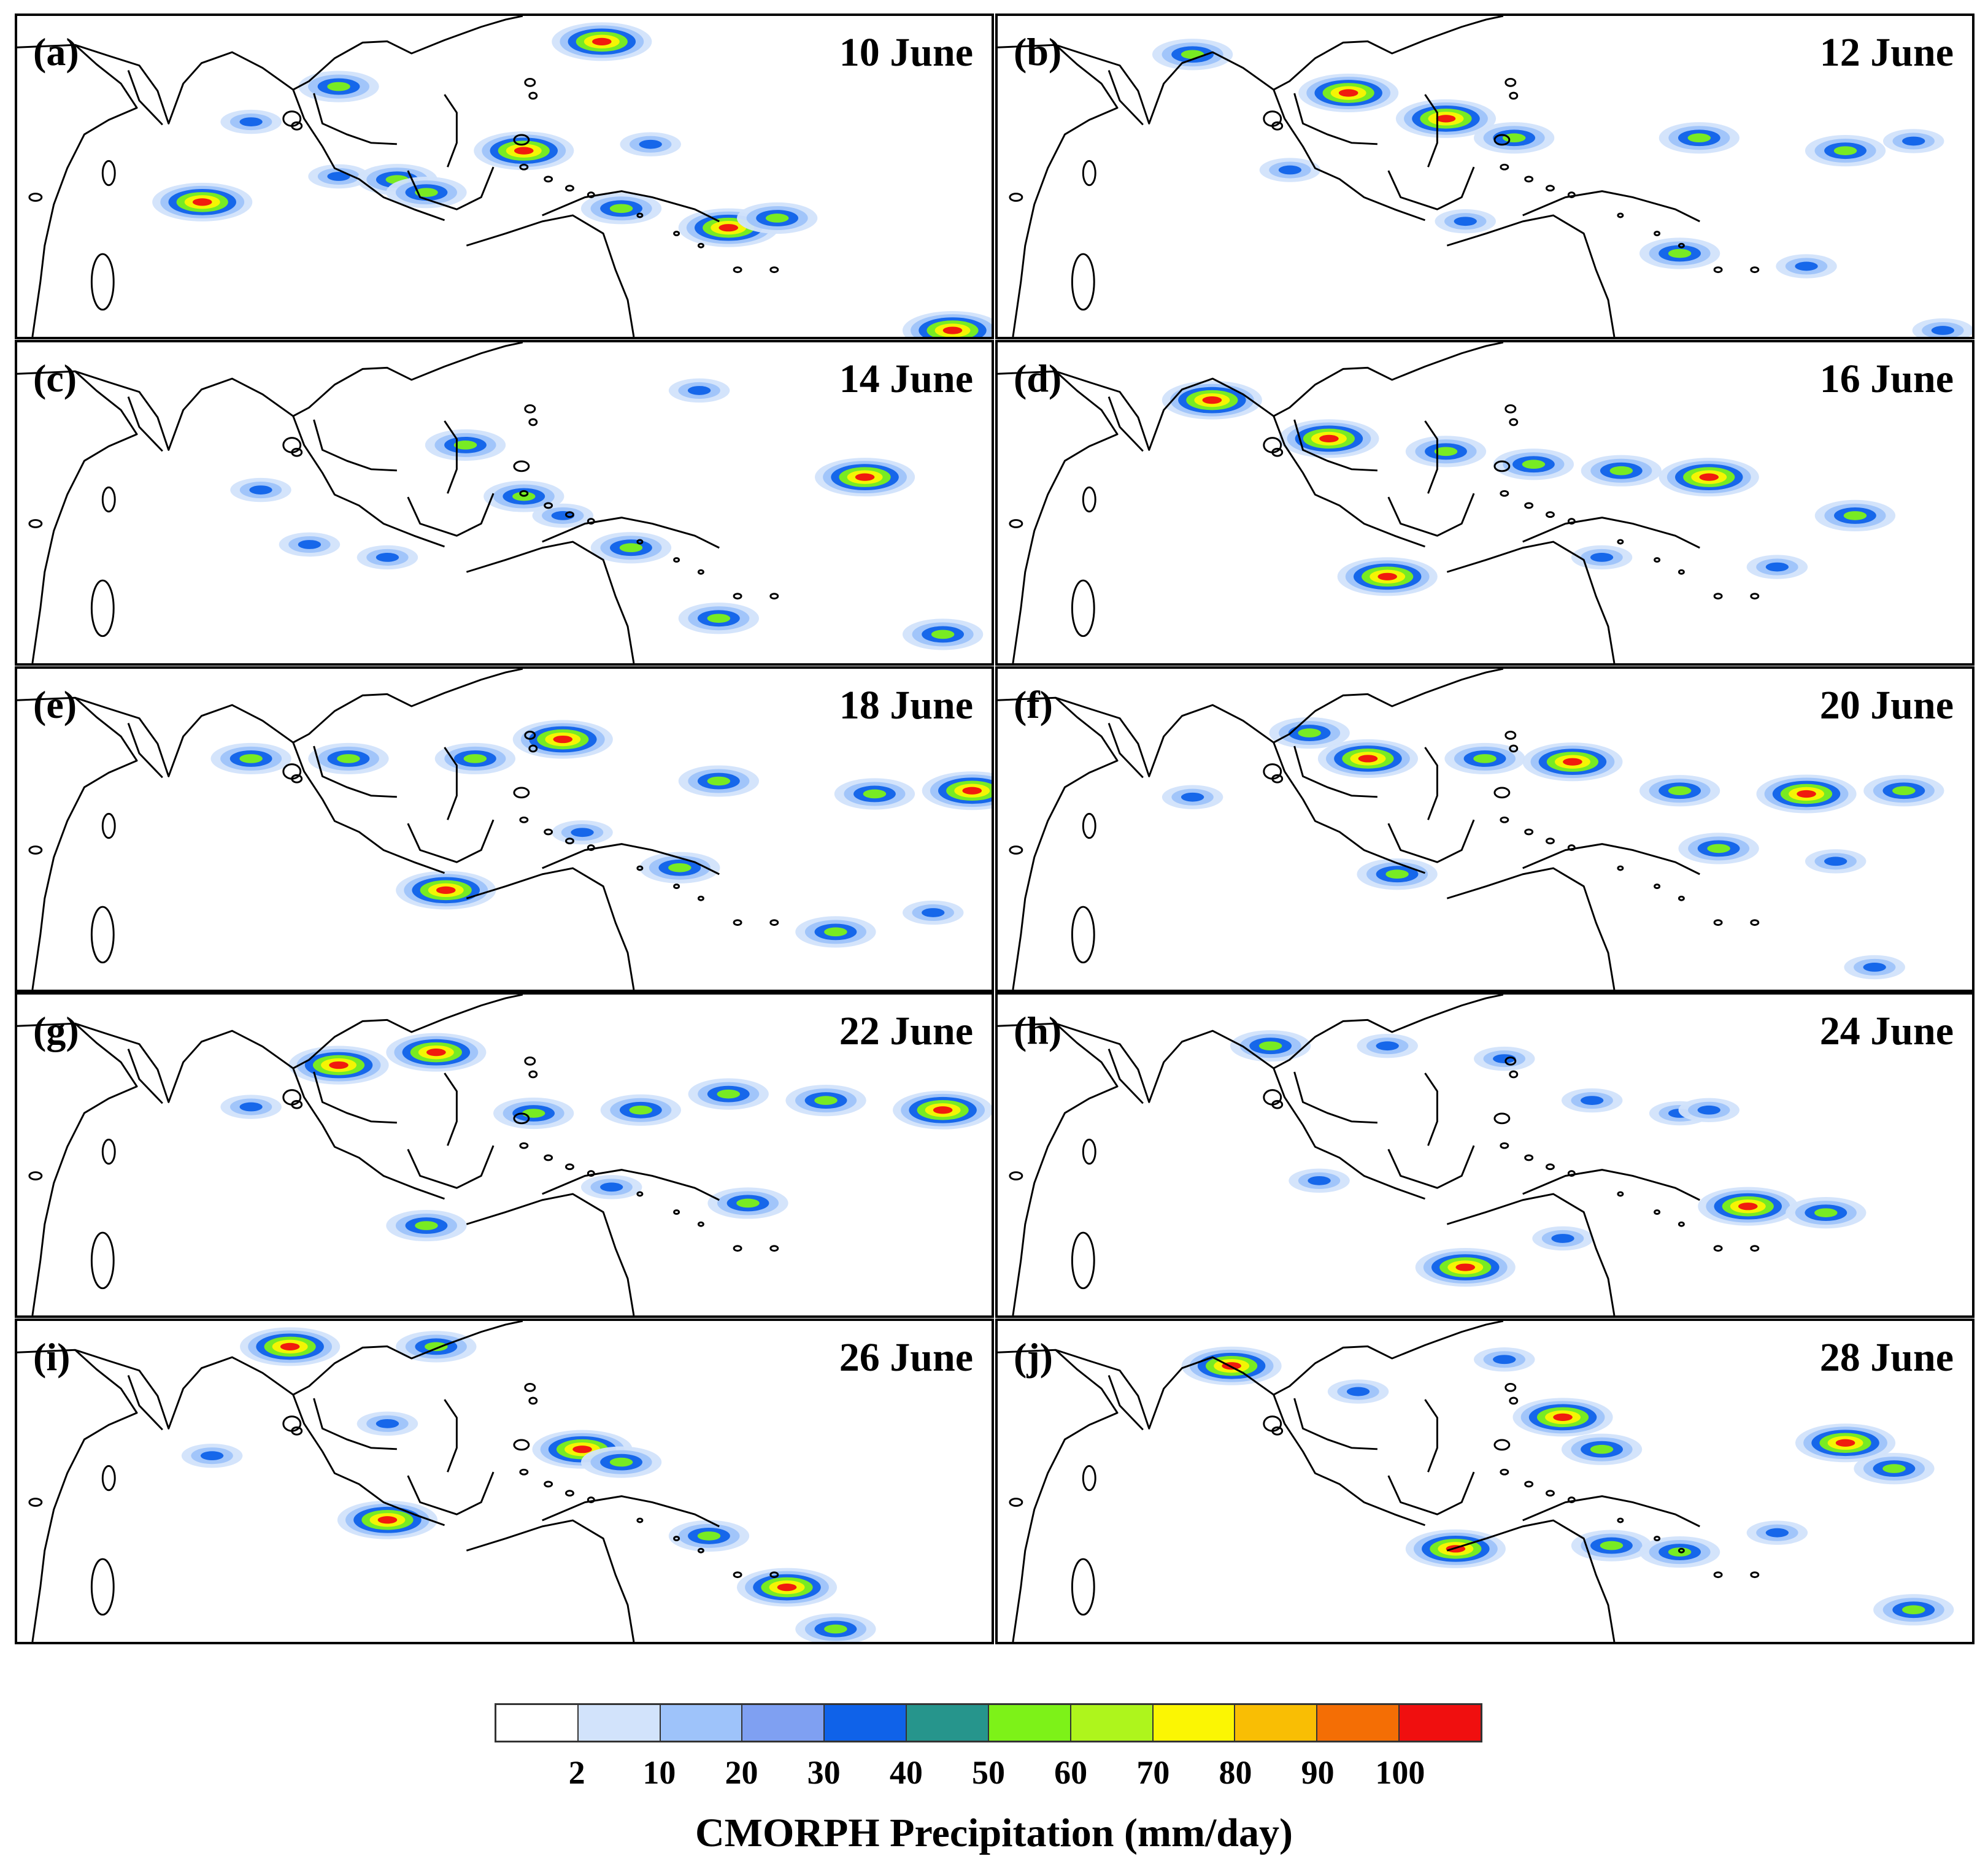 The height and width of the screenshot is (1875, 1988). What do you see at coordinates (56, 52) in the screenshot?
I see `panel-letter: (a)` at bounding box center [56, 52].